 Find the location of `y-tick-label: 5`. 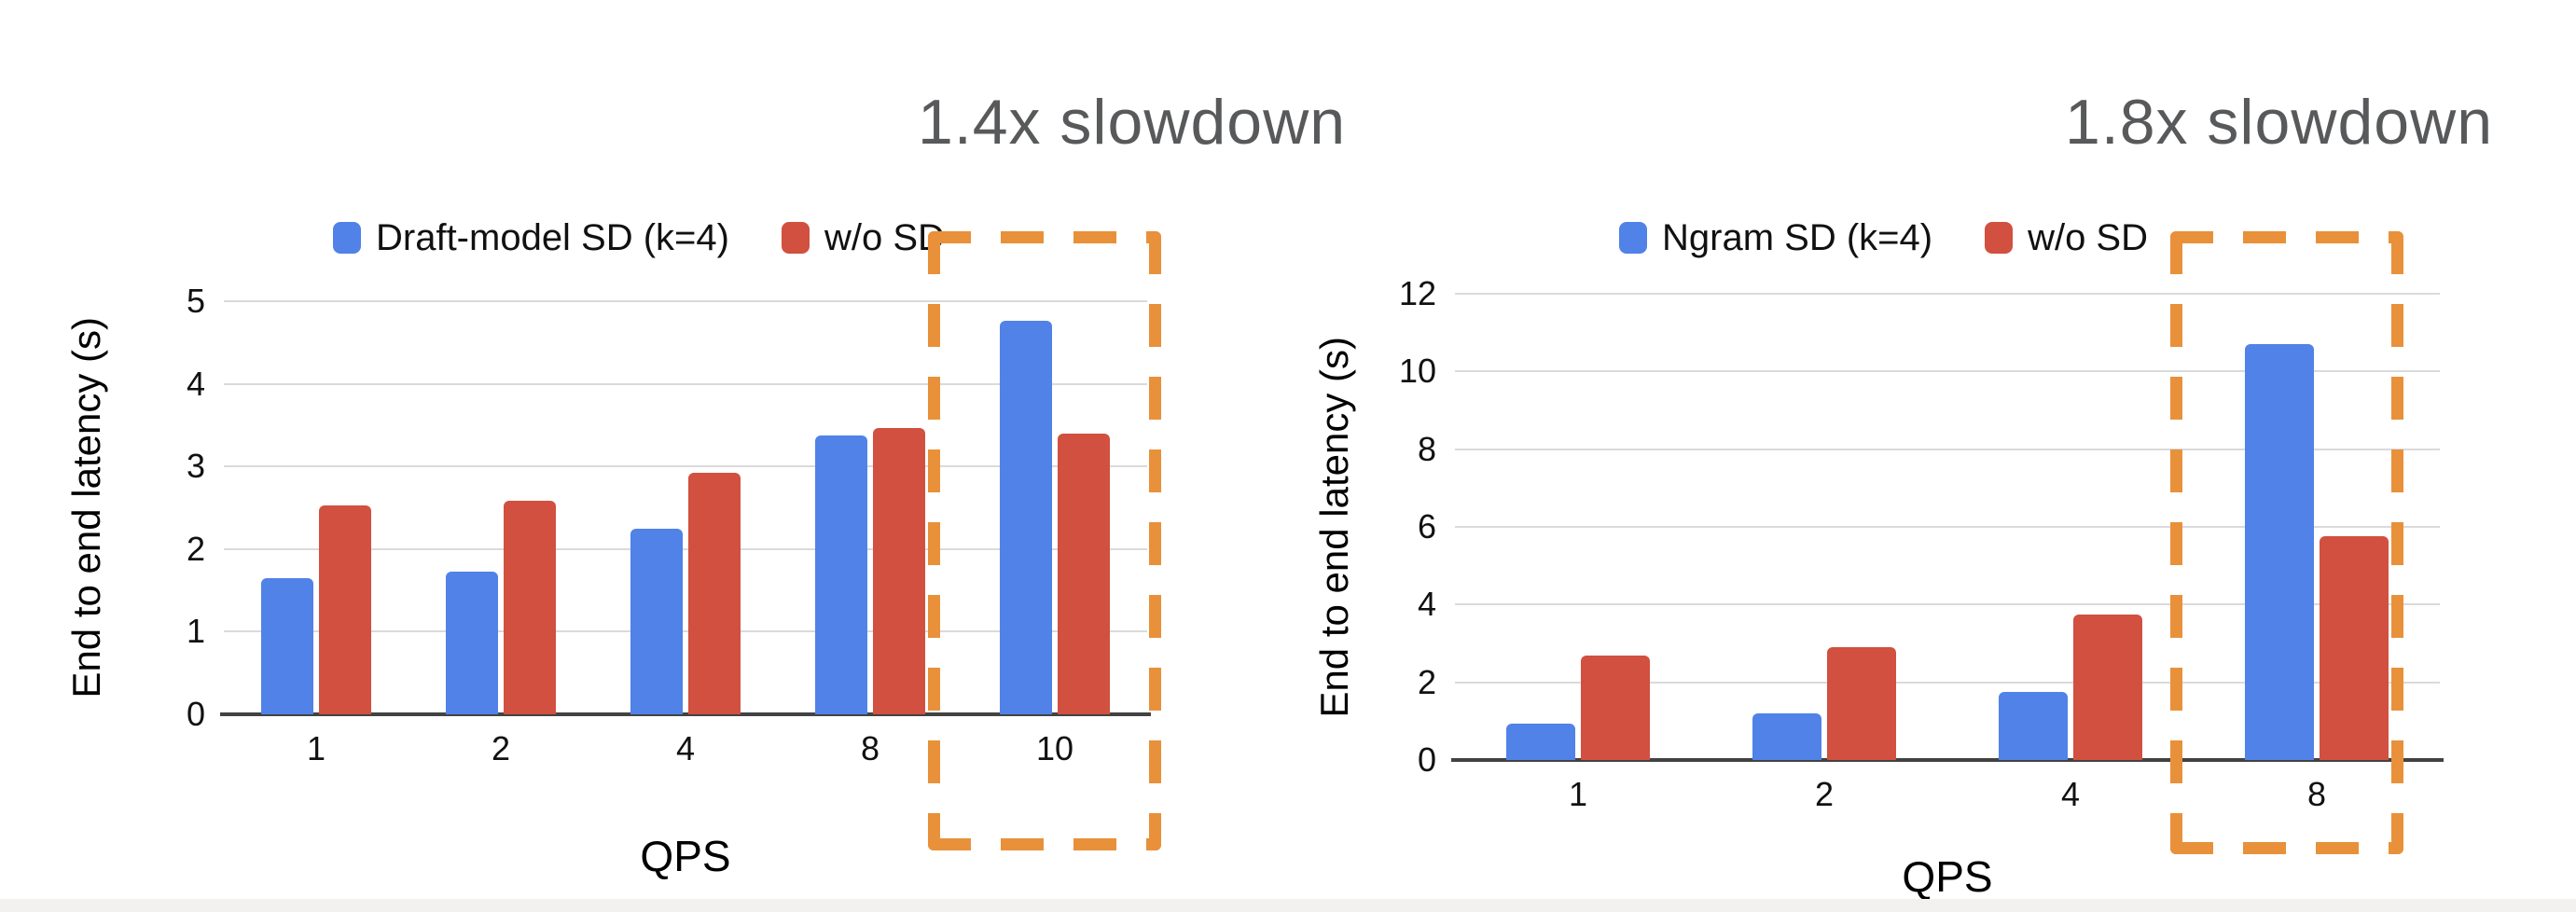

y-tick-label: 5 is located at coordinates (195, 301).